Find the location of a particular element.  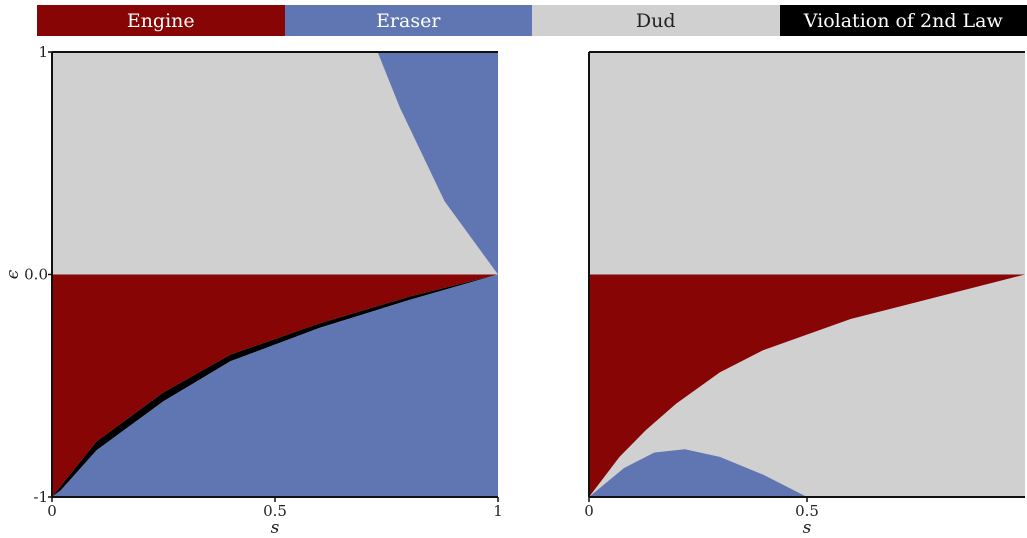

legend: Engine Eraser Dud Violation of 2nd Law is located at coordinates (532, 20).